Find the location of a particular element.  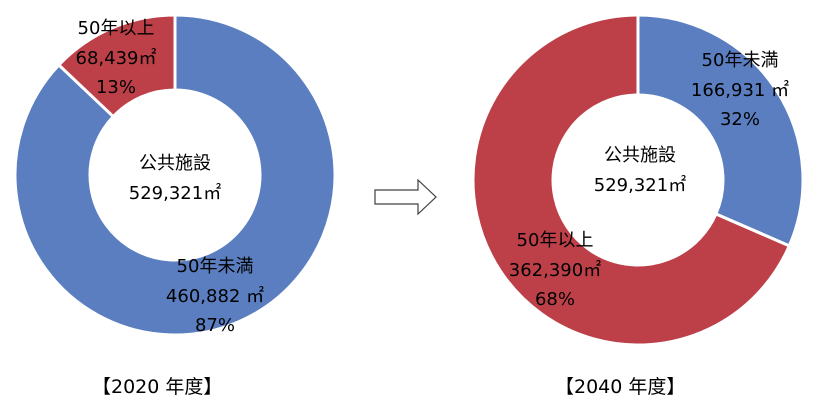

slice-percent: 13% is located at coordinates (115, 87).